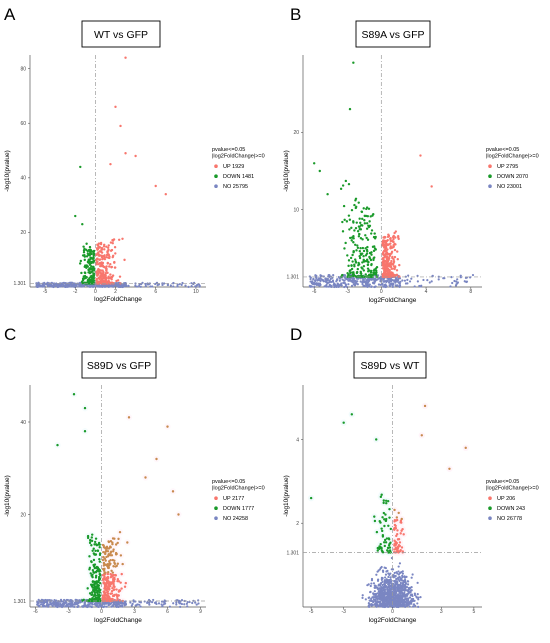 The height and width of the screenshot is (643, 550). What do you see at coordinates (23, 515) in the screenshot?
I see `y-tick-label: 20` at bounding box center [23, 515].